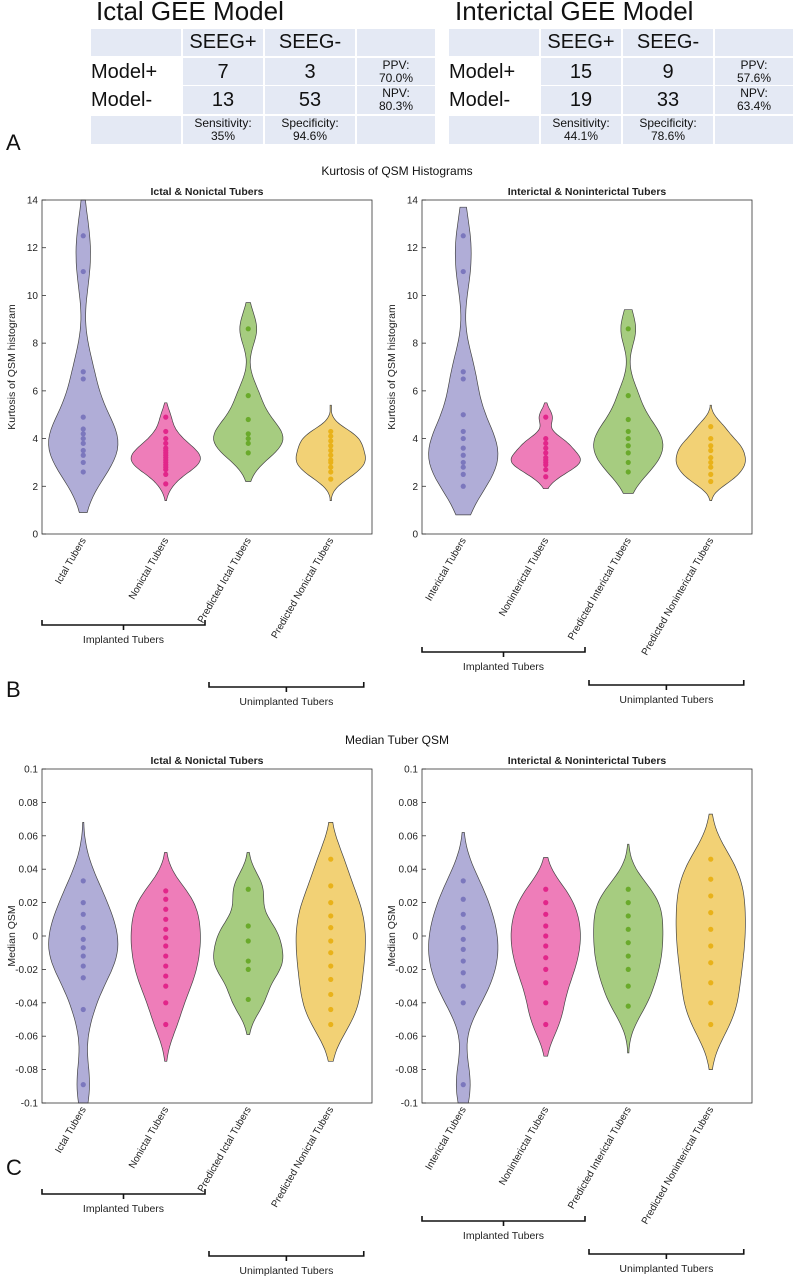 This screenshot has height=1280, width=794. I want to click on count-value: 13, so click(223, 100).